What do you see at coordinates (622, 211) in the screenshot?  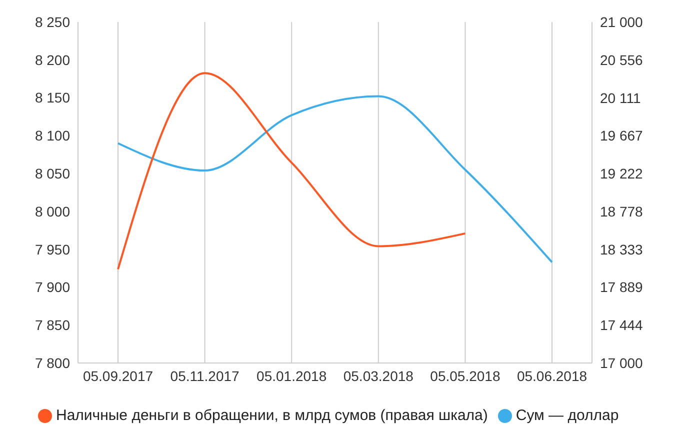 I see `y2-tick-label: 18 778` at bounding box center [622, 211].